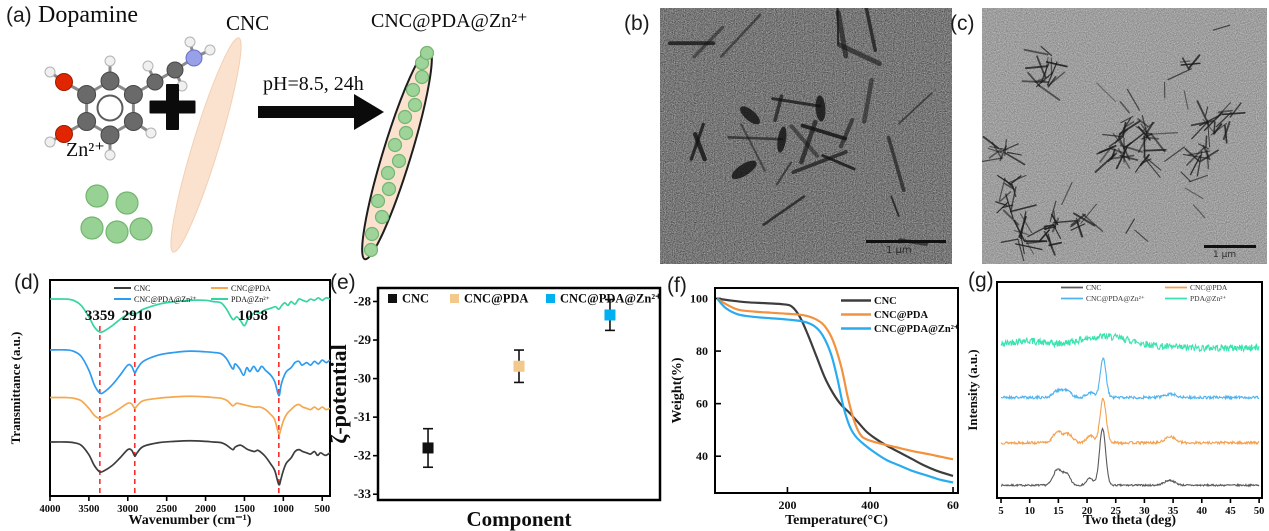 This screenshot has height=531, width=1269. What do you see at coordinates (172, 107) in the screenshot?
I see `plus-icon` at bounding box center [172, 107].